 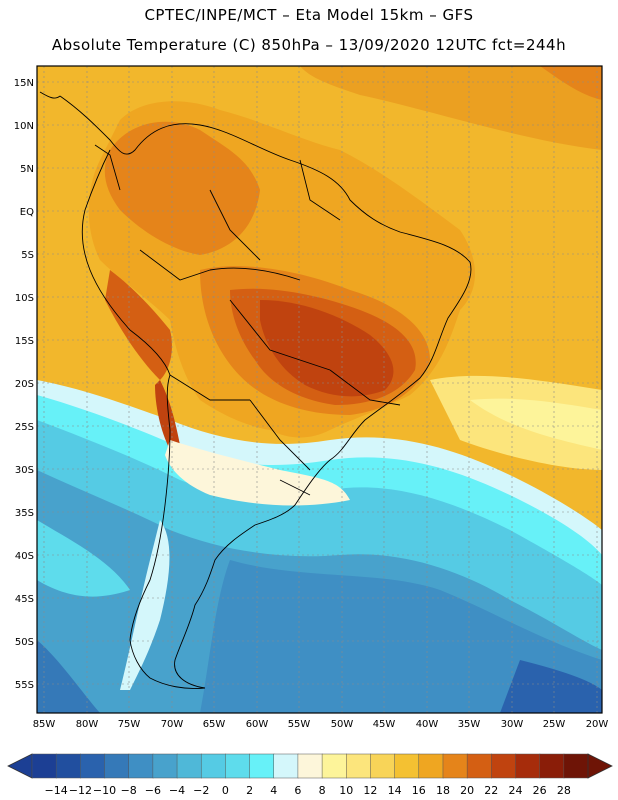 I want to click on colorbar-label: 0, so click(x=225, y=790).